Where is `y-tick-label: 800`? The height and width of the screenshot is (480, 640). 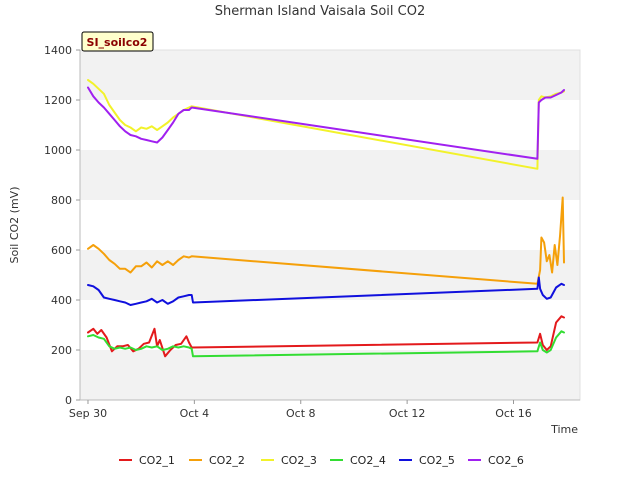 y-tick-label: 800 is located at coordinates (61, 200).